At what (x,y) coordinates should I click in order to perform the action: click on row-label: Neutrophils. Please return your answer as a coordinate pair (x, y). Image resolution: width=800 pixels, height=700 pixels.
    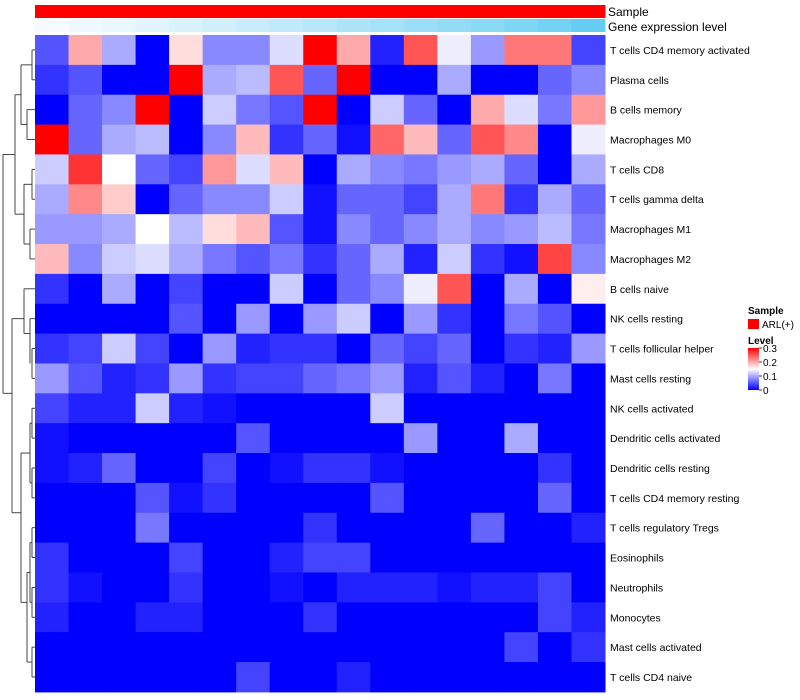
    Looking at the image, I should click on (636, 588).